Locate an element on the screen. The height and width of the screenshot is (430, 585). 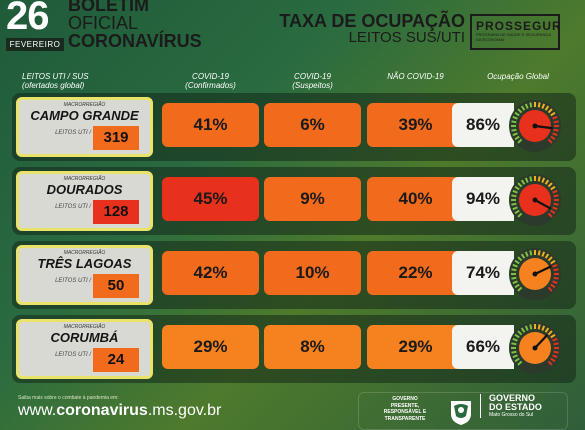
region-card: MACRORREGIÃO CORUMBÁ LEITOS UTI / SUS 24 is located at coordinates (84, 349).